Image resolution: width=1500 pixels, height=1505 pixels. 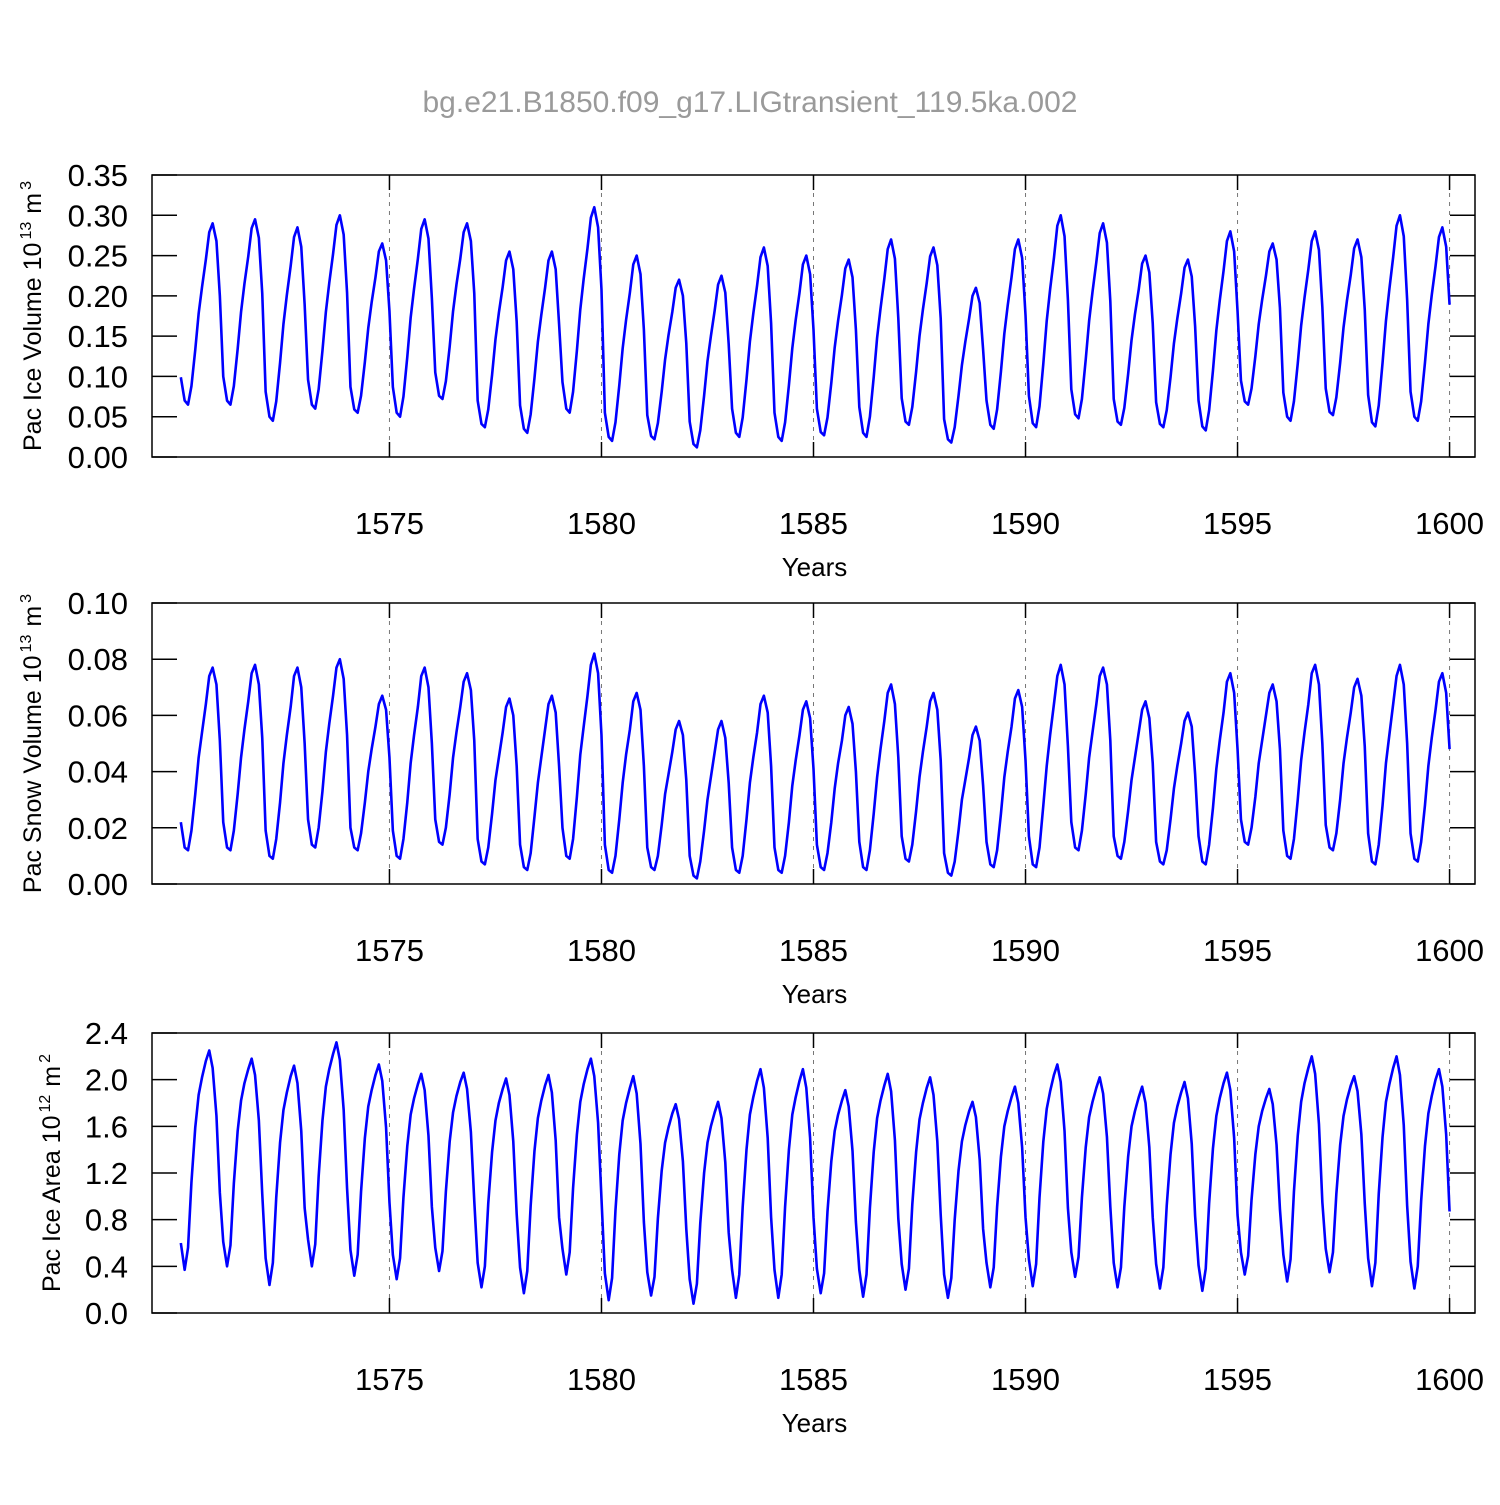 I want to click on y-tick-label: 0.35, so click(x=98, y=175).